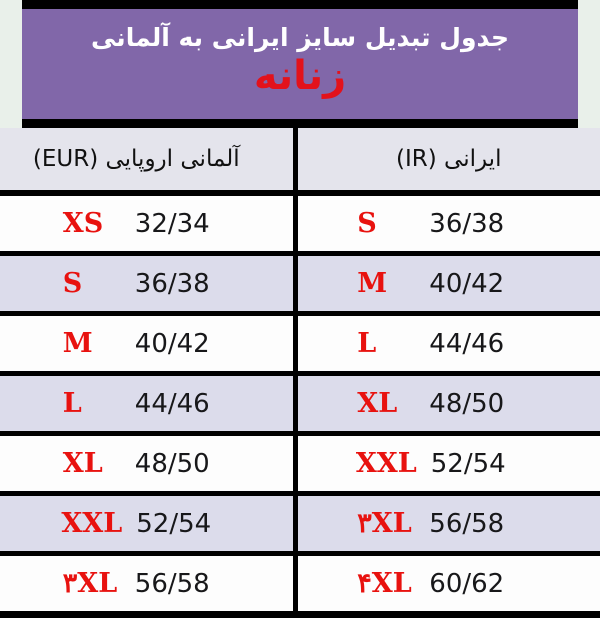  I want to click on cell-european-size: 32/34 XS, so click(147, 223).